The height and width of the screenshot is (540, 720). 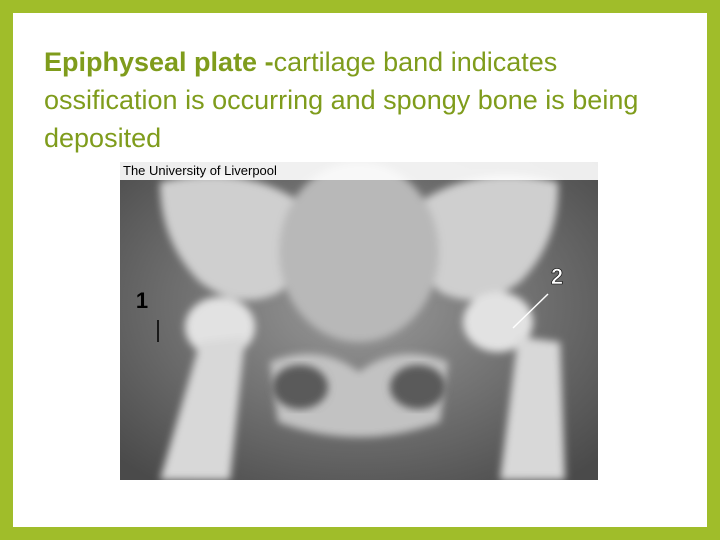 What do you see at coordinates (557, 276) in the screenshot?
I see `label-2: 2` at bounding box center [557, 276].